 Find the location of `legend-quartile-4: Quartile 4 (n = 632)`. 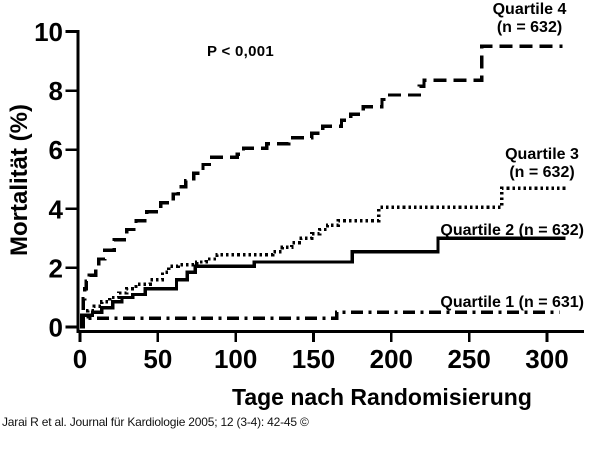

legend-quartile-4: Quartile 4 (n = 632) is located at coordinates (529, 19).